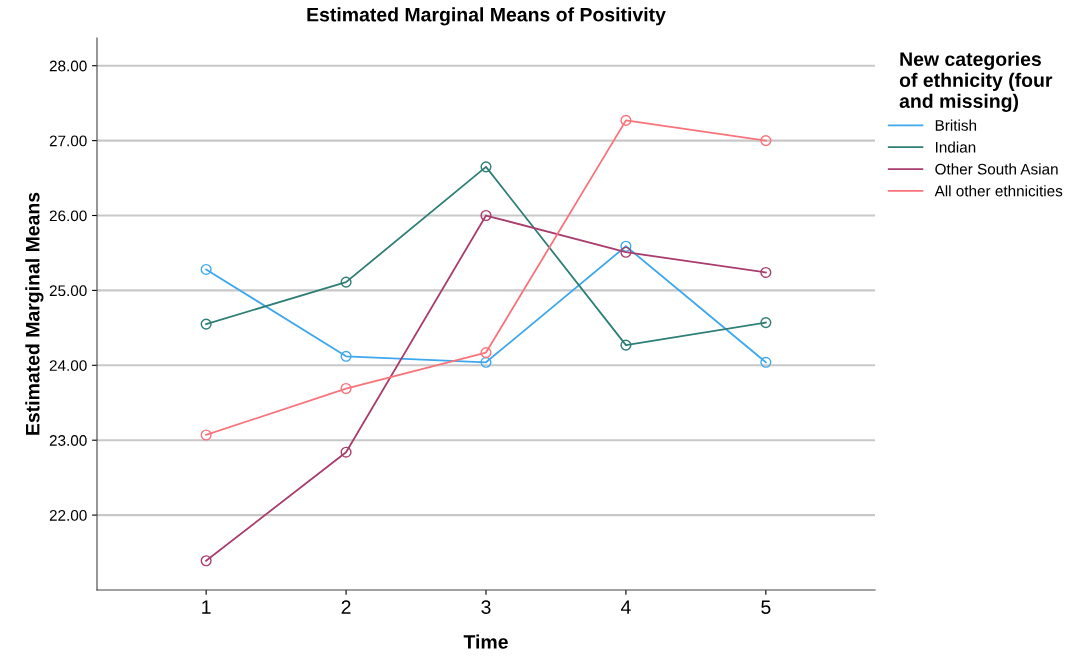 Image resolution: width=1075 pixels, height=670 pixels. Describe the element at coordinates (486, 607) in the screenshot. I see `x-tick-label: 3` at that location.